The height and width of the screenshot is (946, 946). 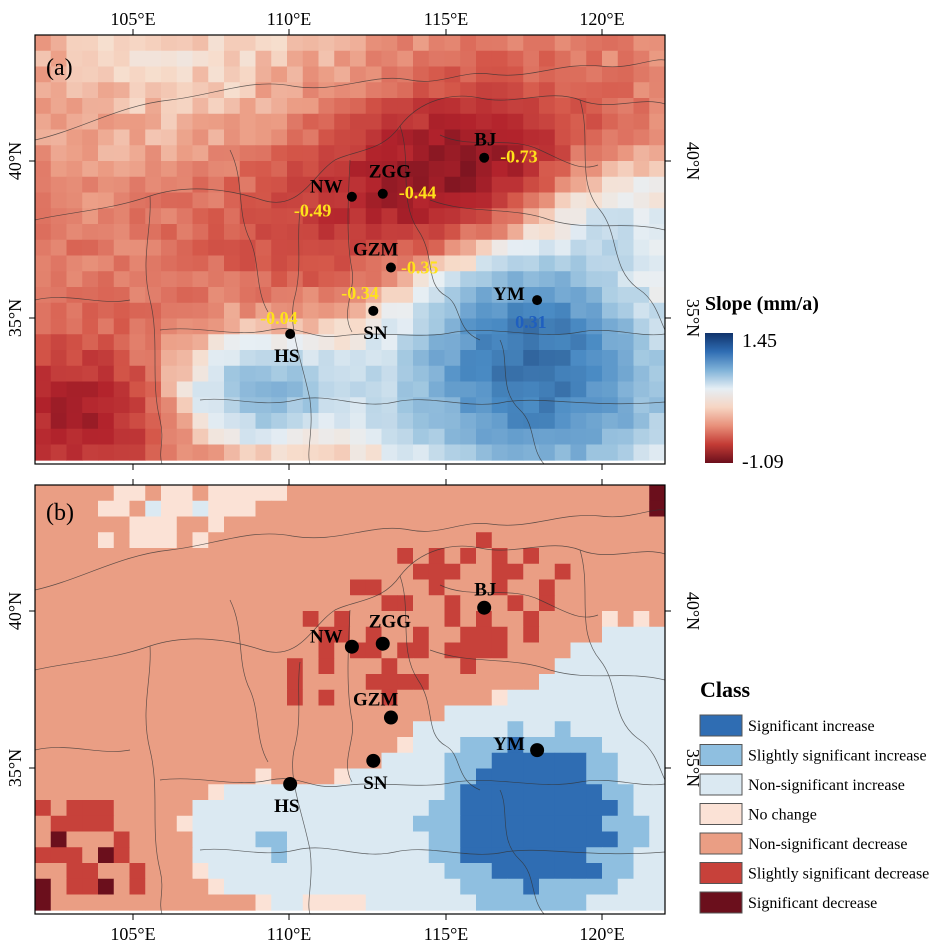 I want to click on legend-label: Significant increase, so click(x=811, y=726).